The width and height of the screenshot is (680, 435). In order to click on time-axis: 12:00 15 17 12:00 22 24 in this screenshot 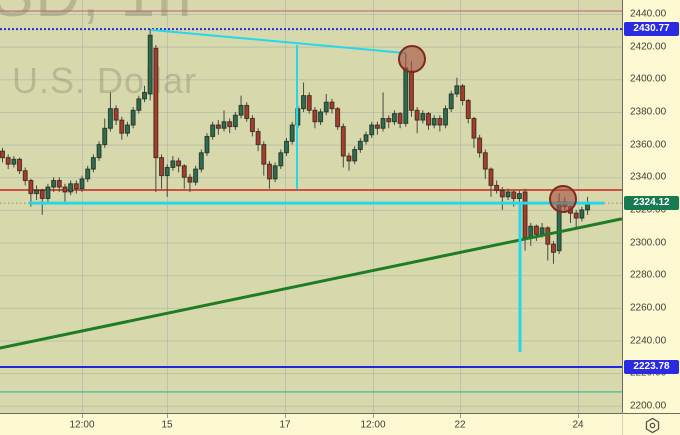, I will do `click(311, 424)`.